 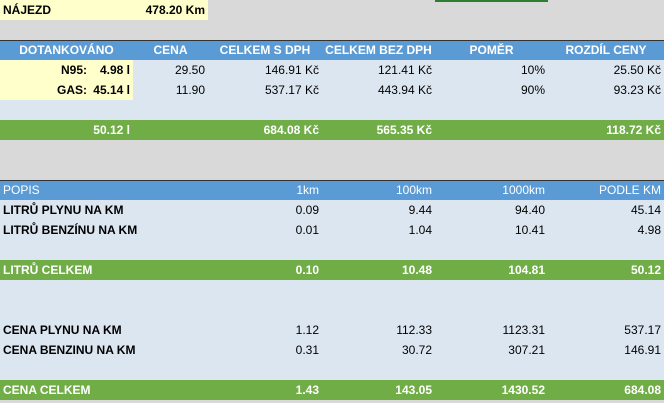 I want to click on column-header: POPIS, so click(x=21, y=190).